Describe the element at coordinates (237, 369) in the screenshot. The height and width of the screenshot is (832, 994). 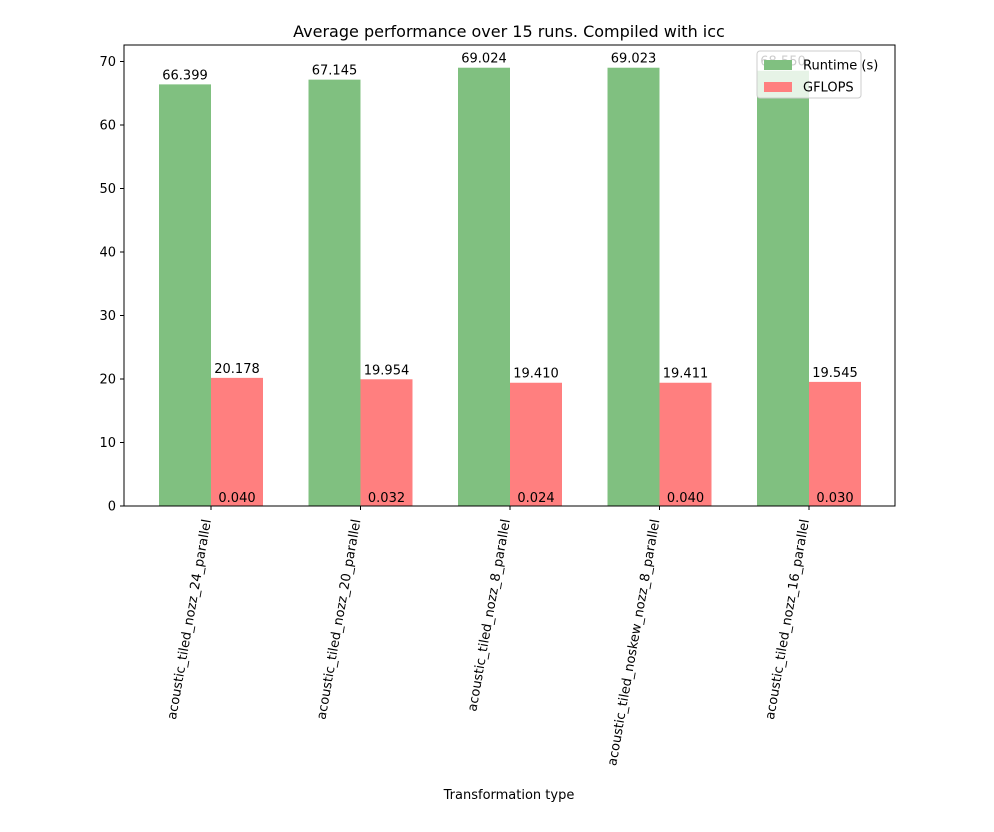
I see `bar-value-label-gflops-0: 20.178` at that location.